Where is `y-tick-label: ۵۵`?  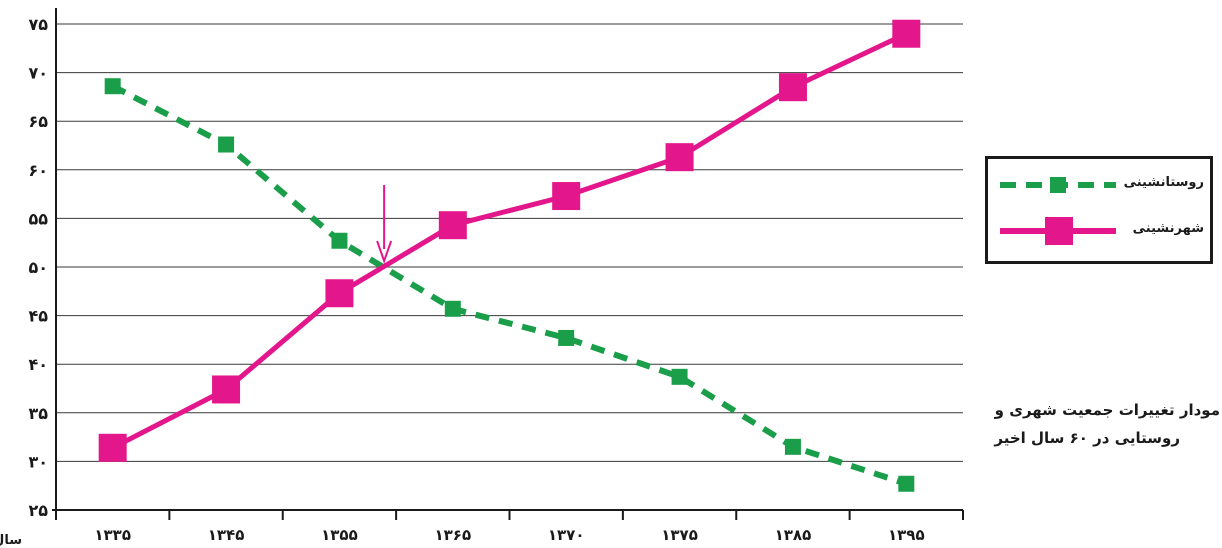 y-tick-label: ۵۵ is located at coordinates (38, 218).